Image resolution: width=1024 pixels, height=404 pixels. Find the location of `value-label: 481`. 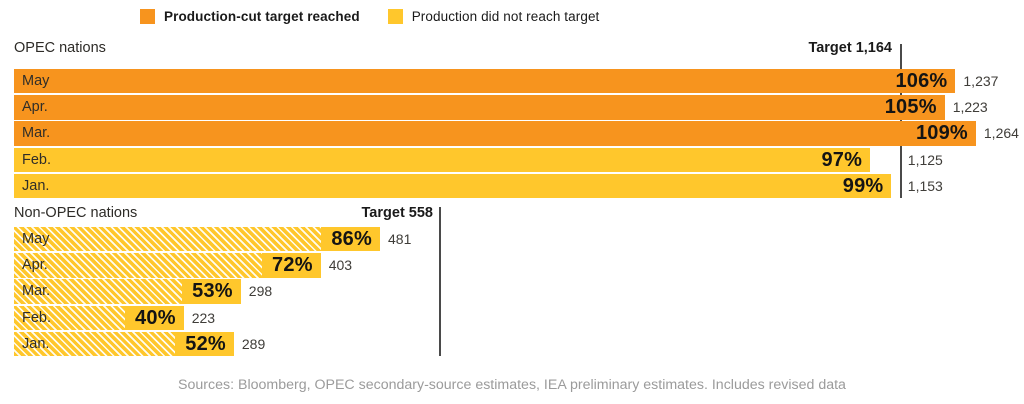

value-label: 481 is located at coordinates (400, 239).